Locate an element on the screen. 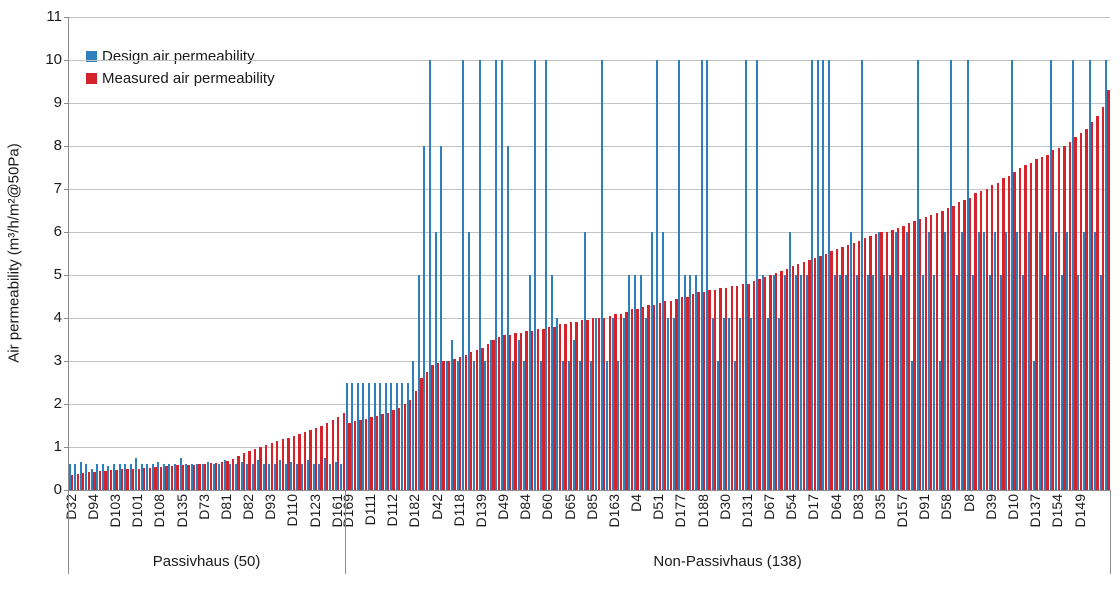 The image size is (1120, 597). x-tick-label-text: D91 is located at coordinates (924, 507).